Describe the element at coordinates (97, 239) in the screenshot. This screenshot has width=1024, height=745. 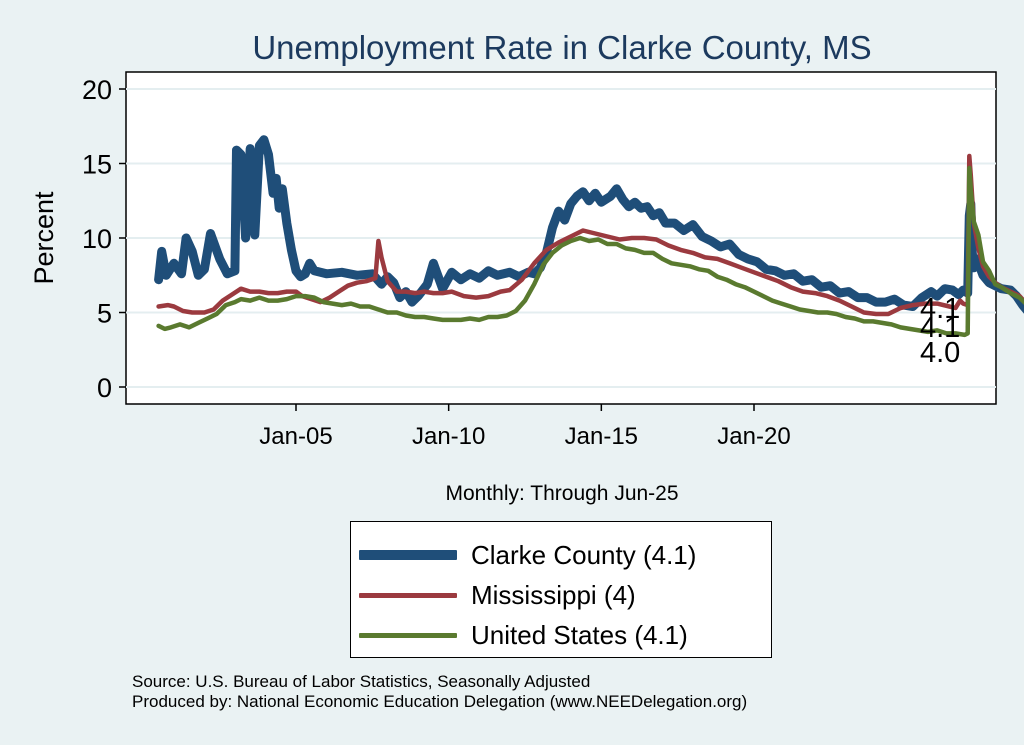
I see `y-tick-label: 10` at that location.